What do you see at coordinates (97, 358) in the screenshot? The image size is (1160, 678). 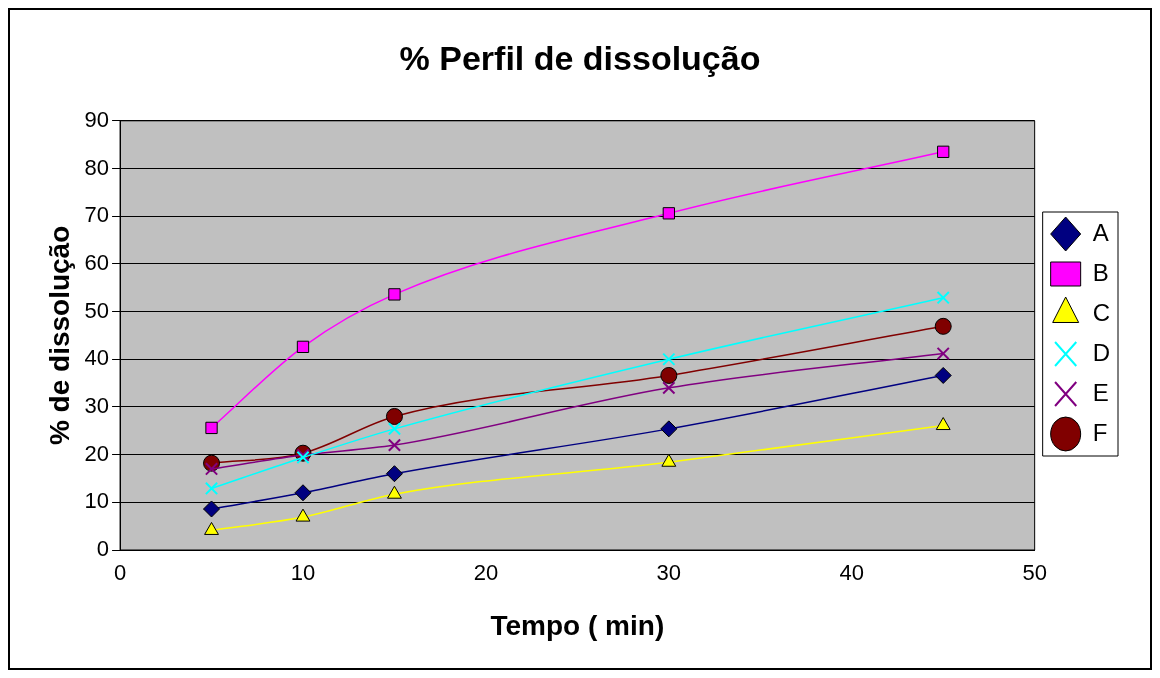 I see `y-tick-label: 40` at bounding box center [97, 358].